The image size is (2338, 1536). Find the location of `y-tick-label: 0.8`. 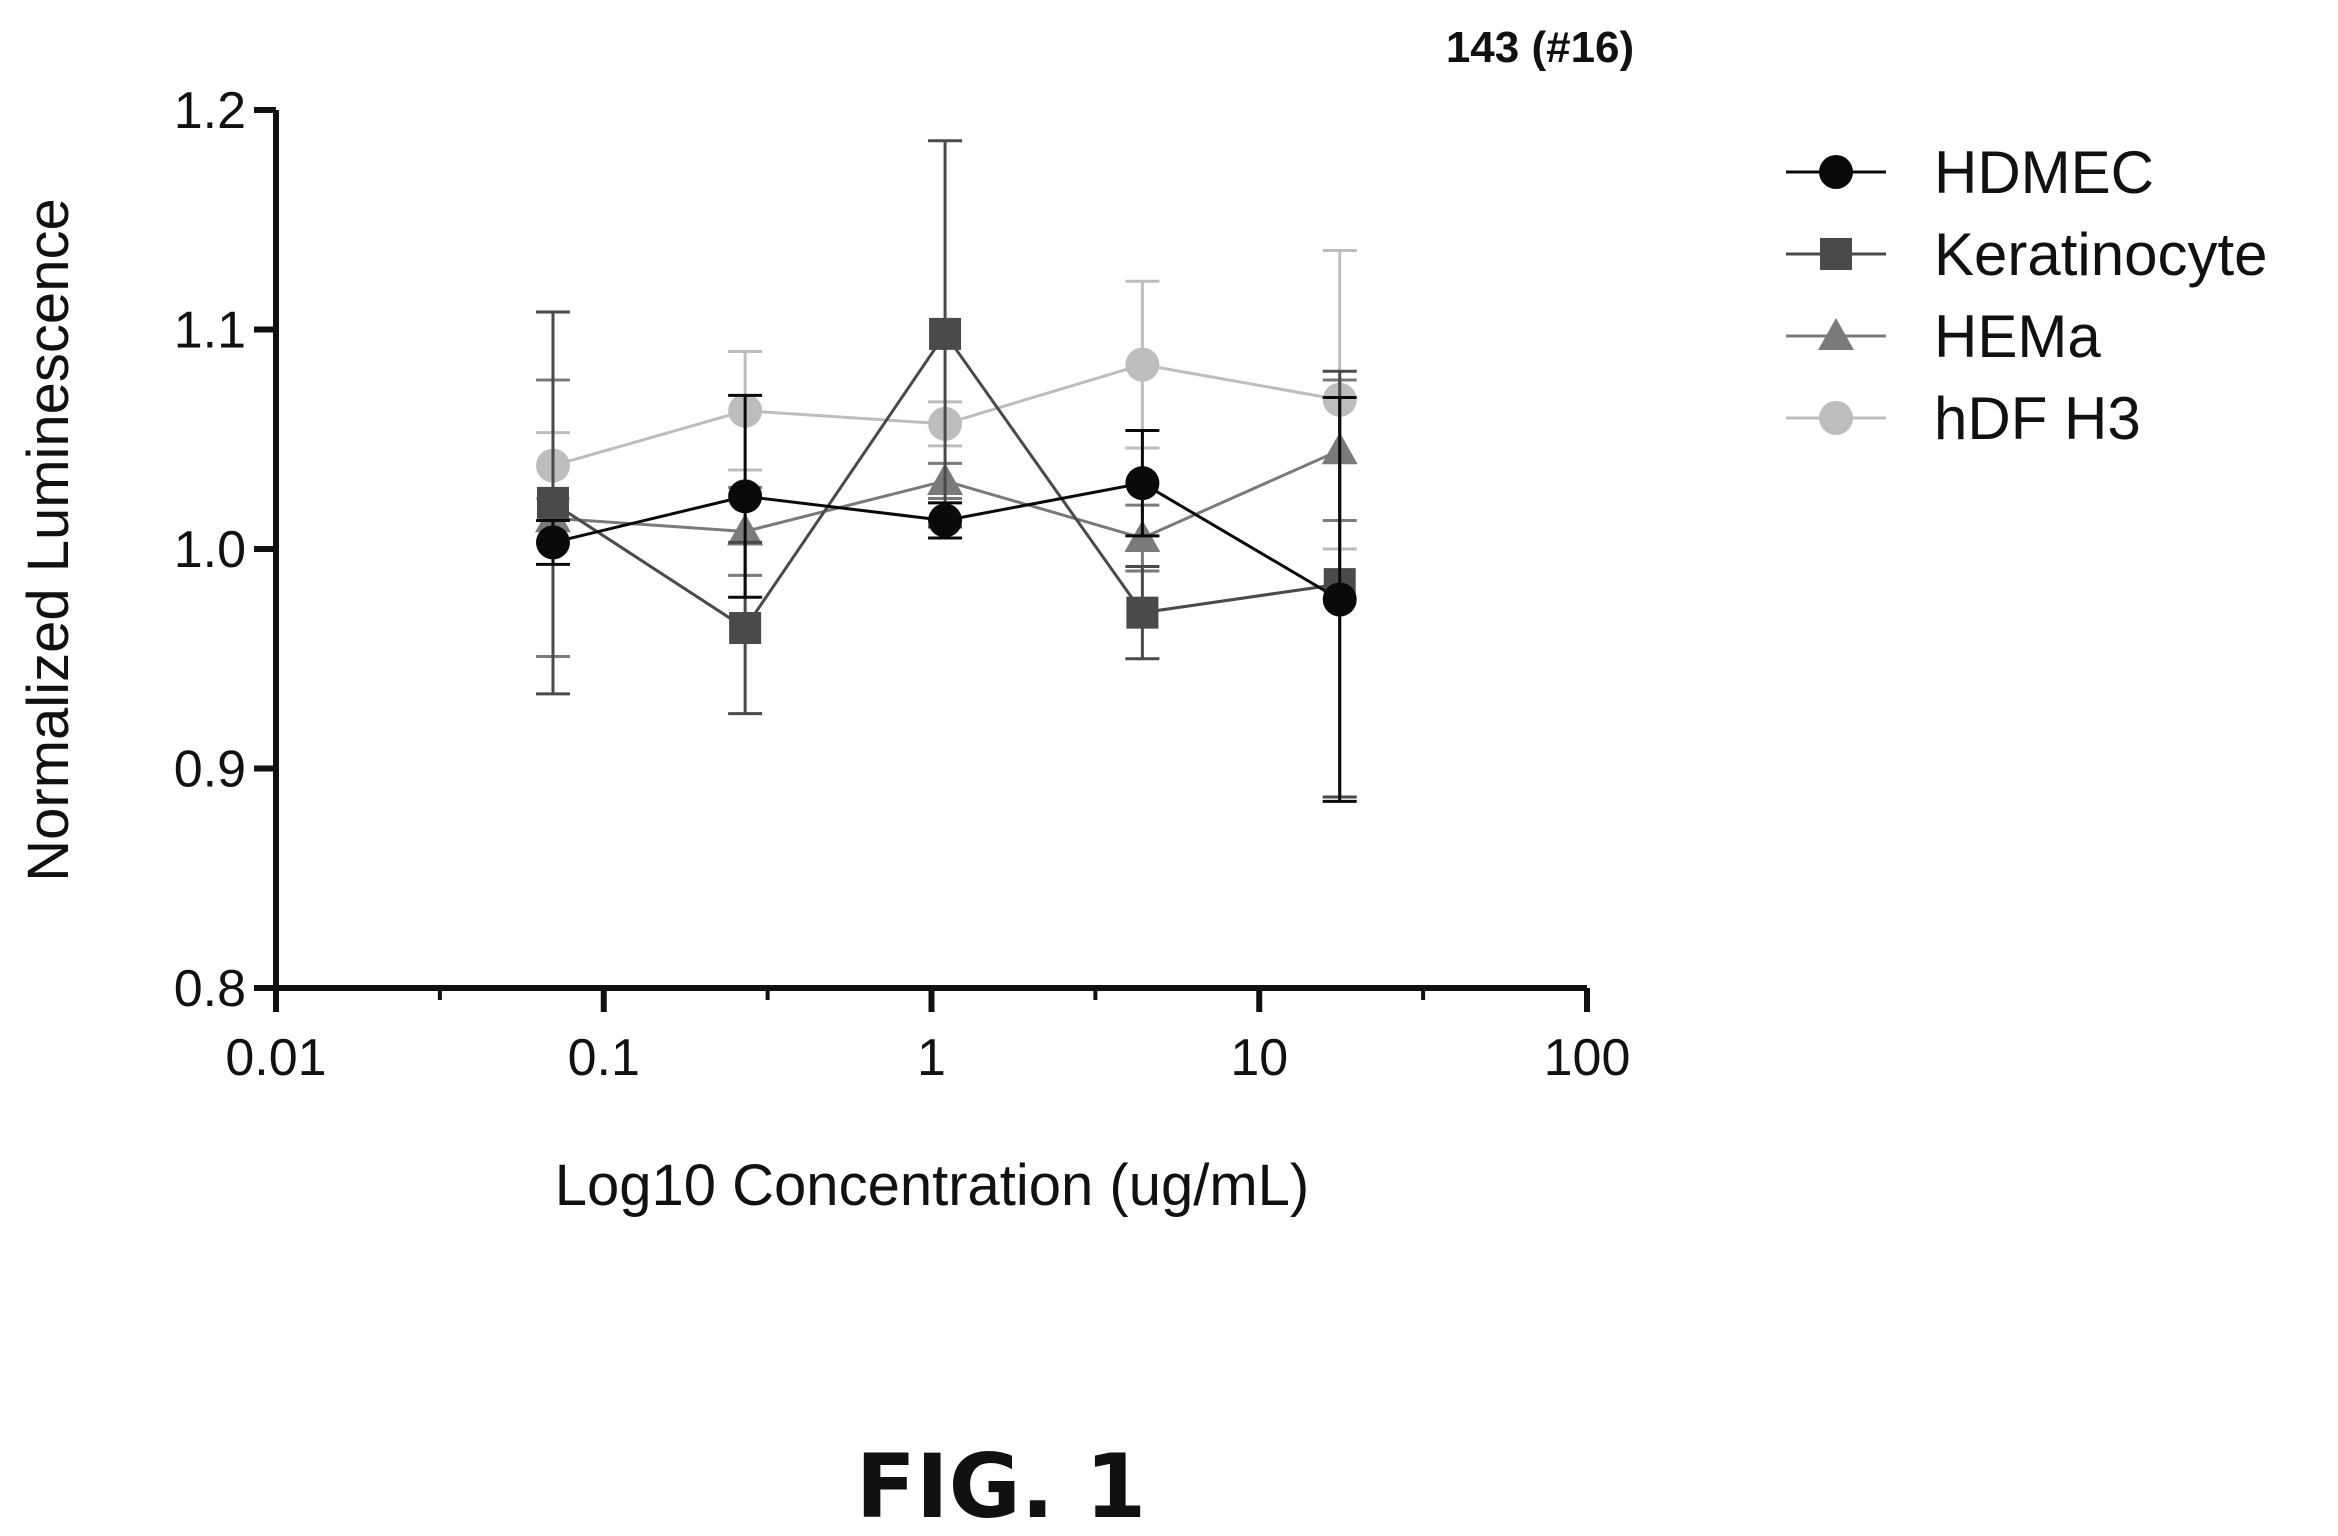

y-tick-label: 0.8 is located at coordinates (210, 989).